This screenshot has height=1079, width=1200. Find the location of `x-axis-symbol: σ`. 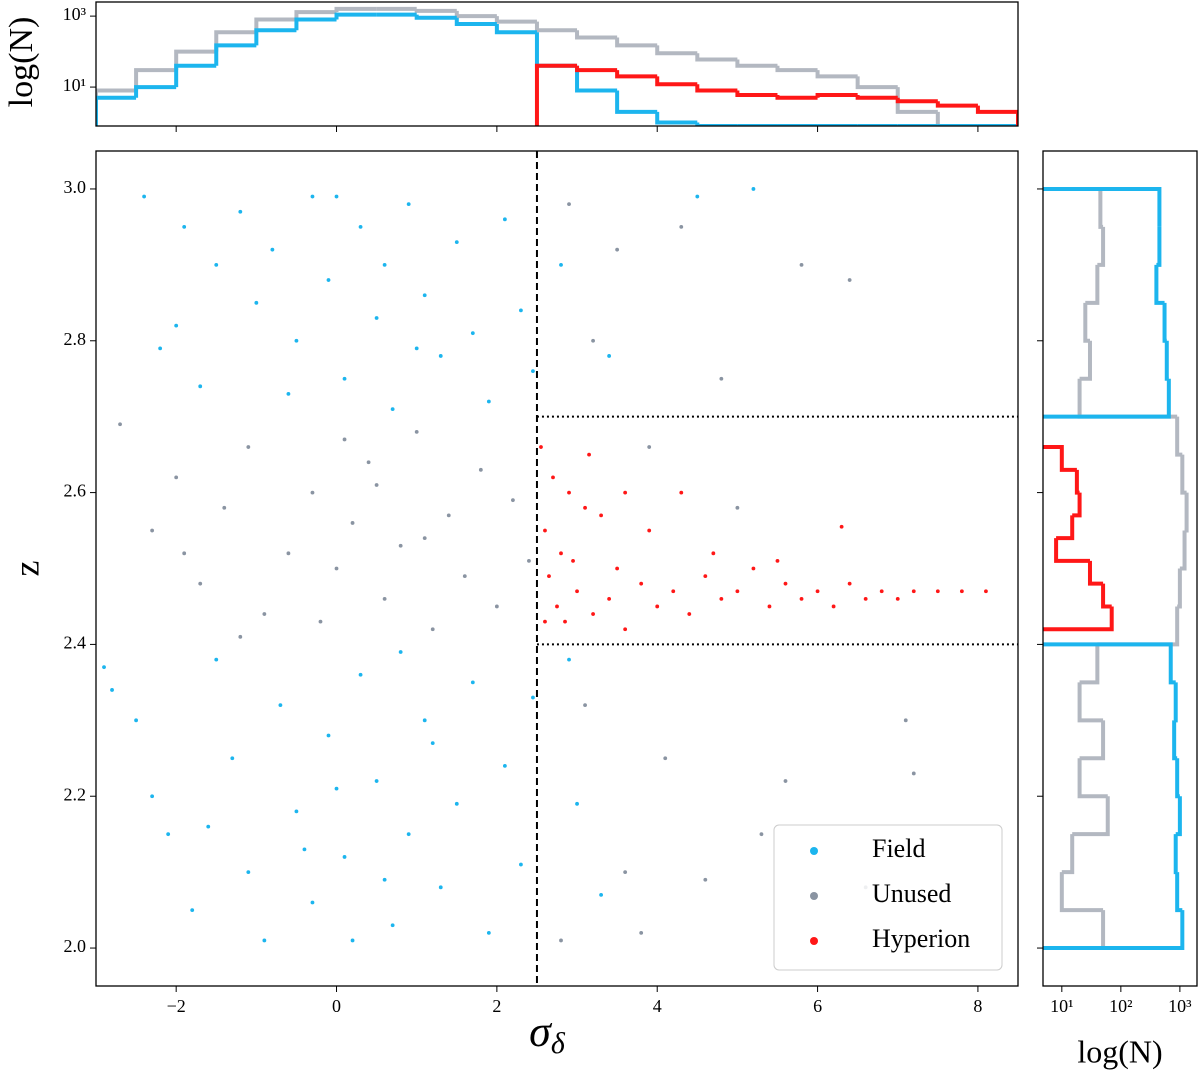

x-axis-symbol: σ is located at coordinates (541, 1031).